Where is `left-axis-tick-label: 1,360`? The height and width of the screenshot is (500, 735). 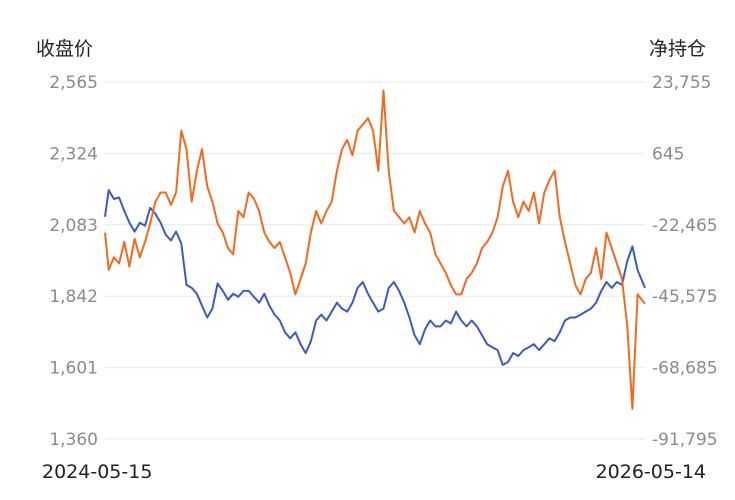 left-axis-tick-label: 1,360 is located at coordinates (73, 440).